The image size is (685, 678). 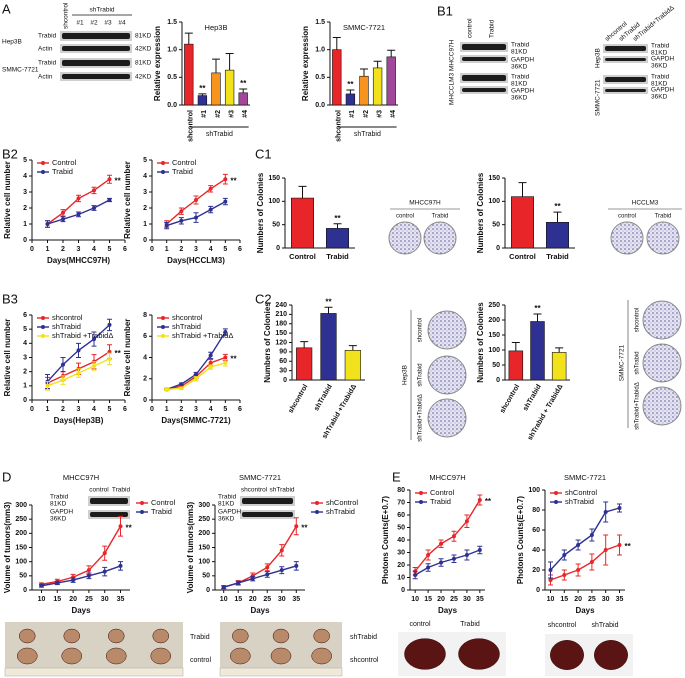 What do you see at coordinates (470, 624) in the screenshot?
I see `photo-label: Trabid` at bounding box center [470, 624].